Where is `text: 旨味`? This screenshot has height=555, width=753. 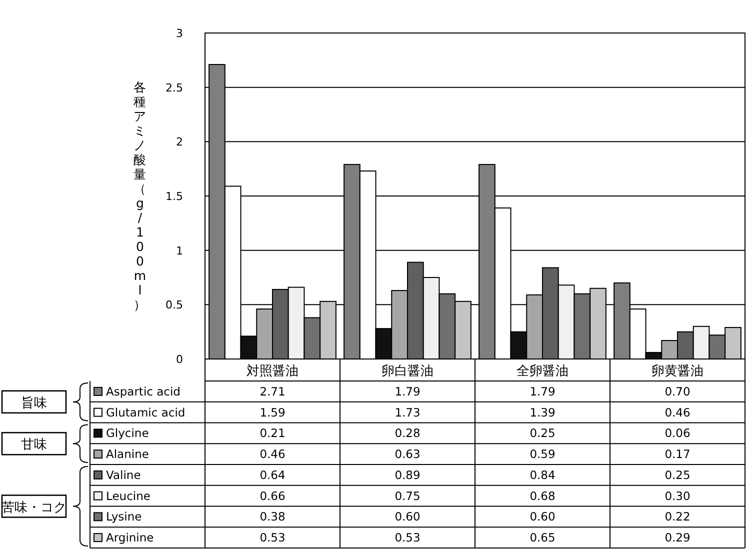
text: 旨味 is located at coordinates (34, 403).